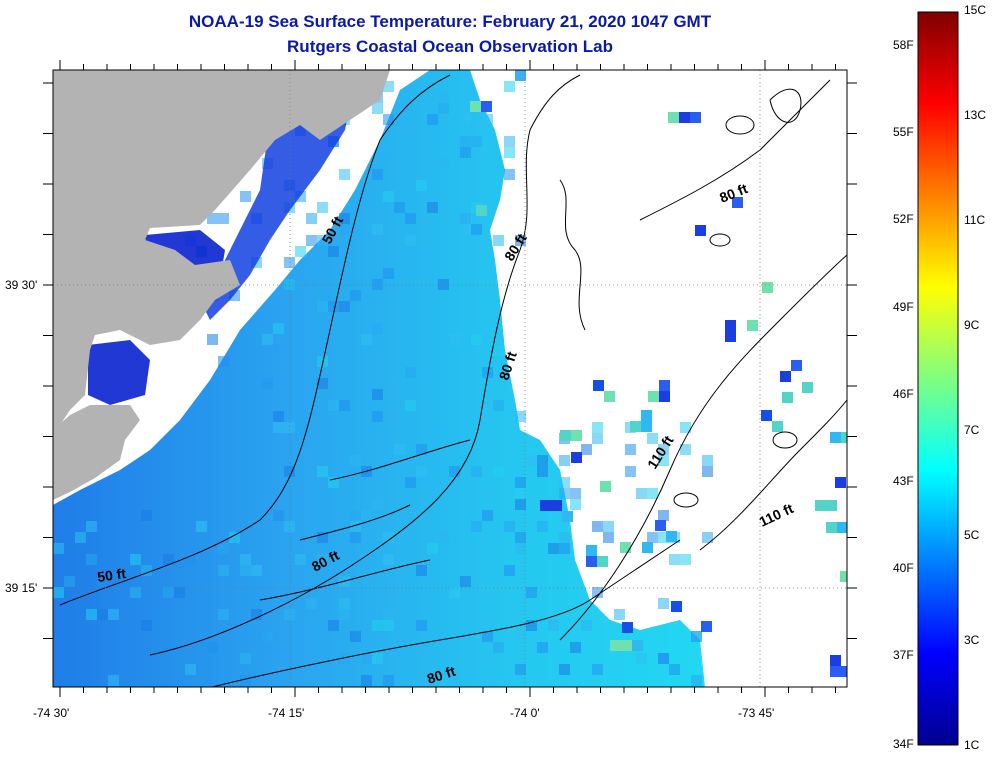  What do you see at coordinates (903, 219) in the screenshot?
I see `colorbar-f-label: 52F` at bounding box center [903, 219].